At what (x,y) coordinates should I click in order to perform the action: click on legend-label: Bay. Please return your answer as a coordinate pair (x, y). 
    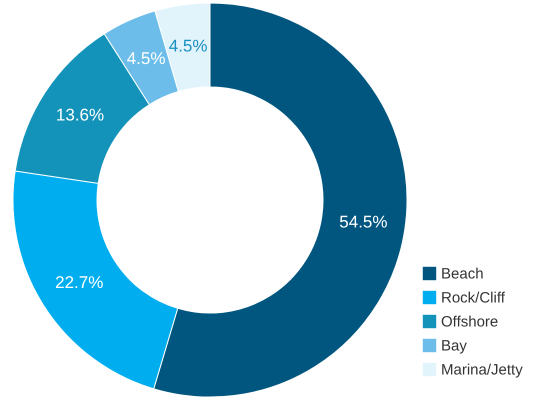
    Looking at the image, I should click on (454, 346).